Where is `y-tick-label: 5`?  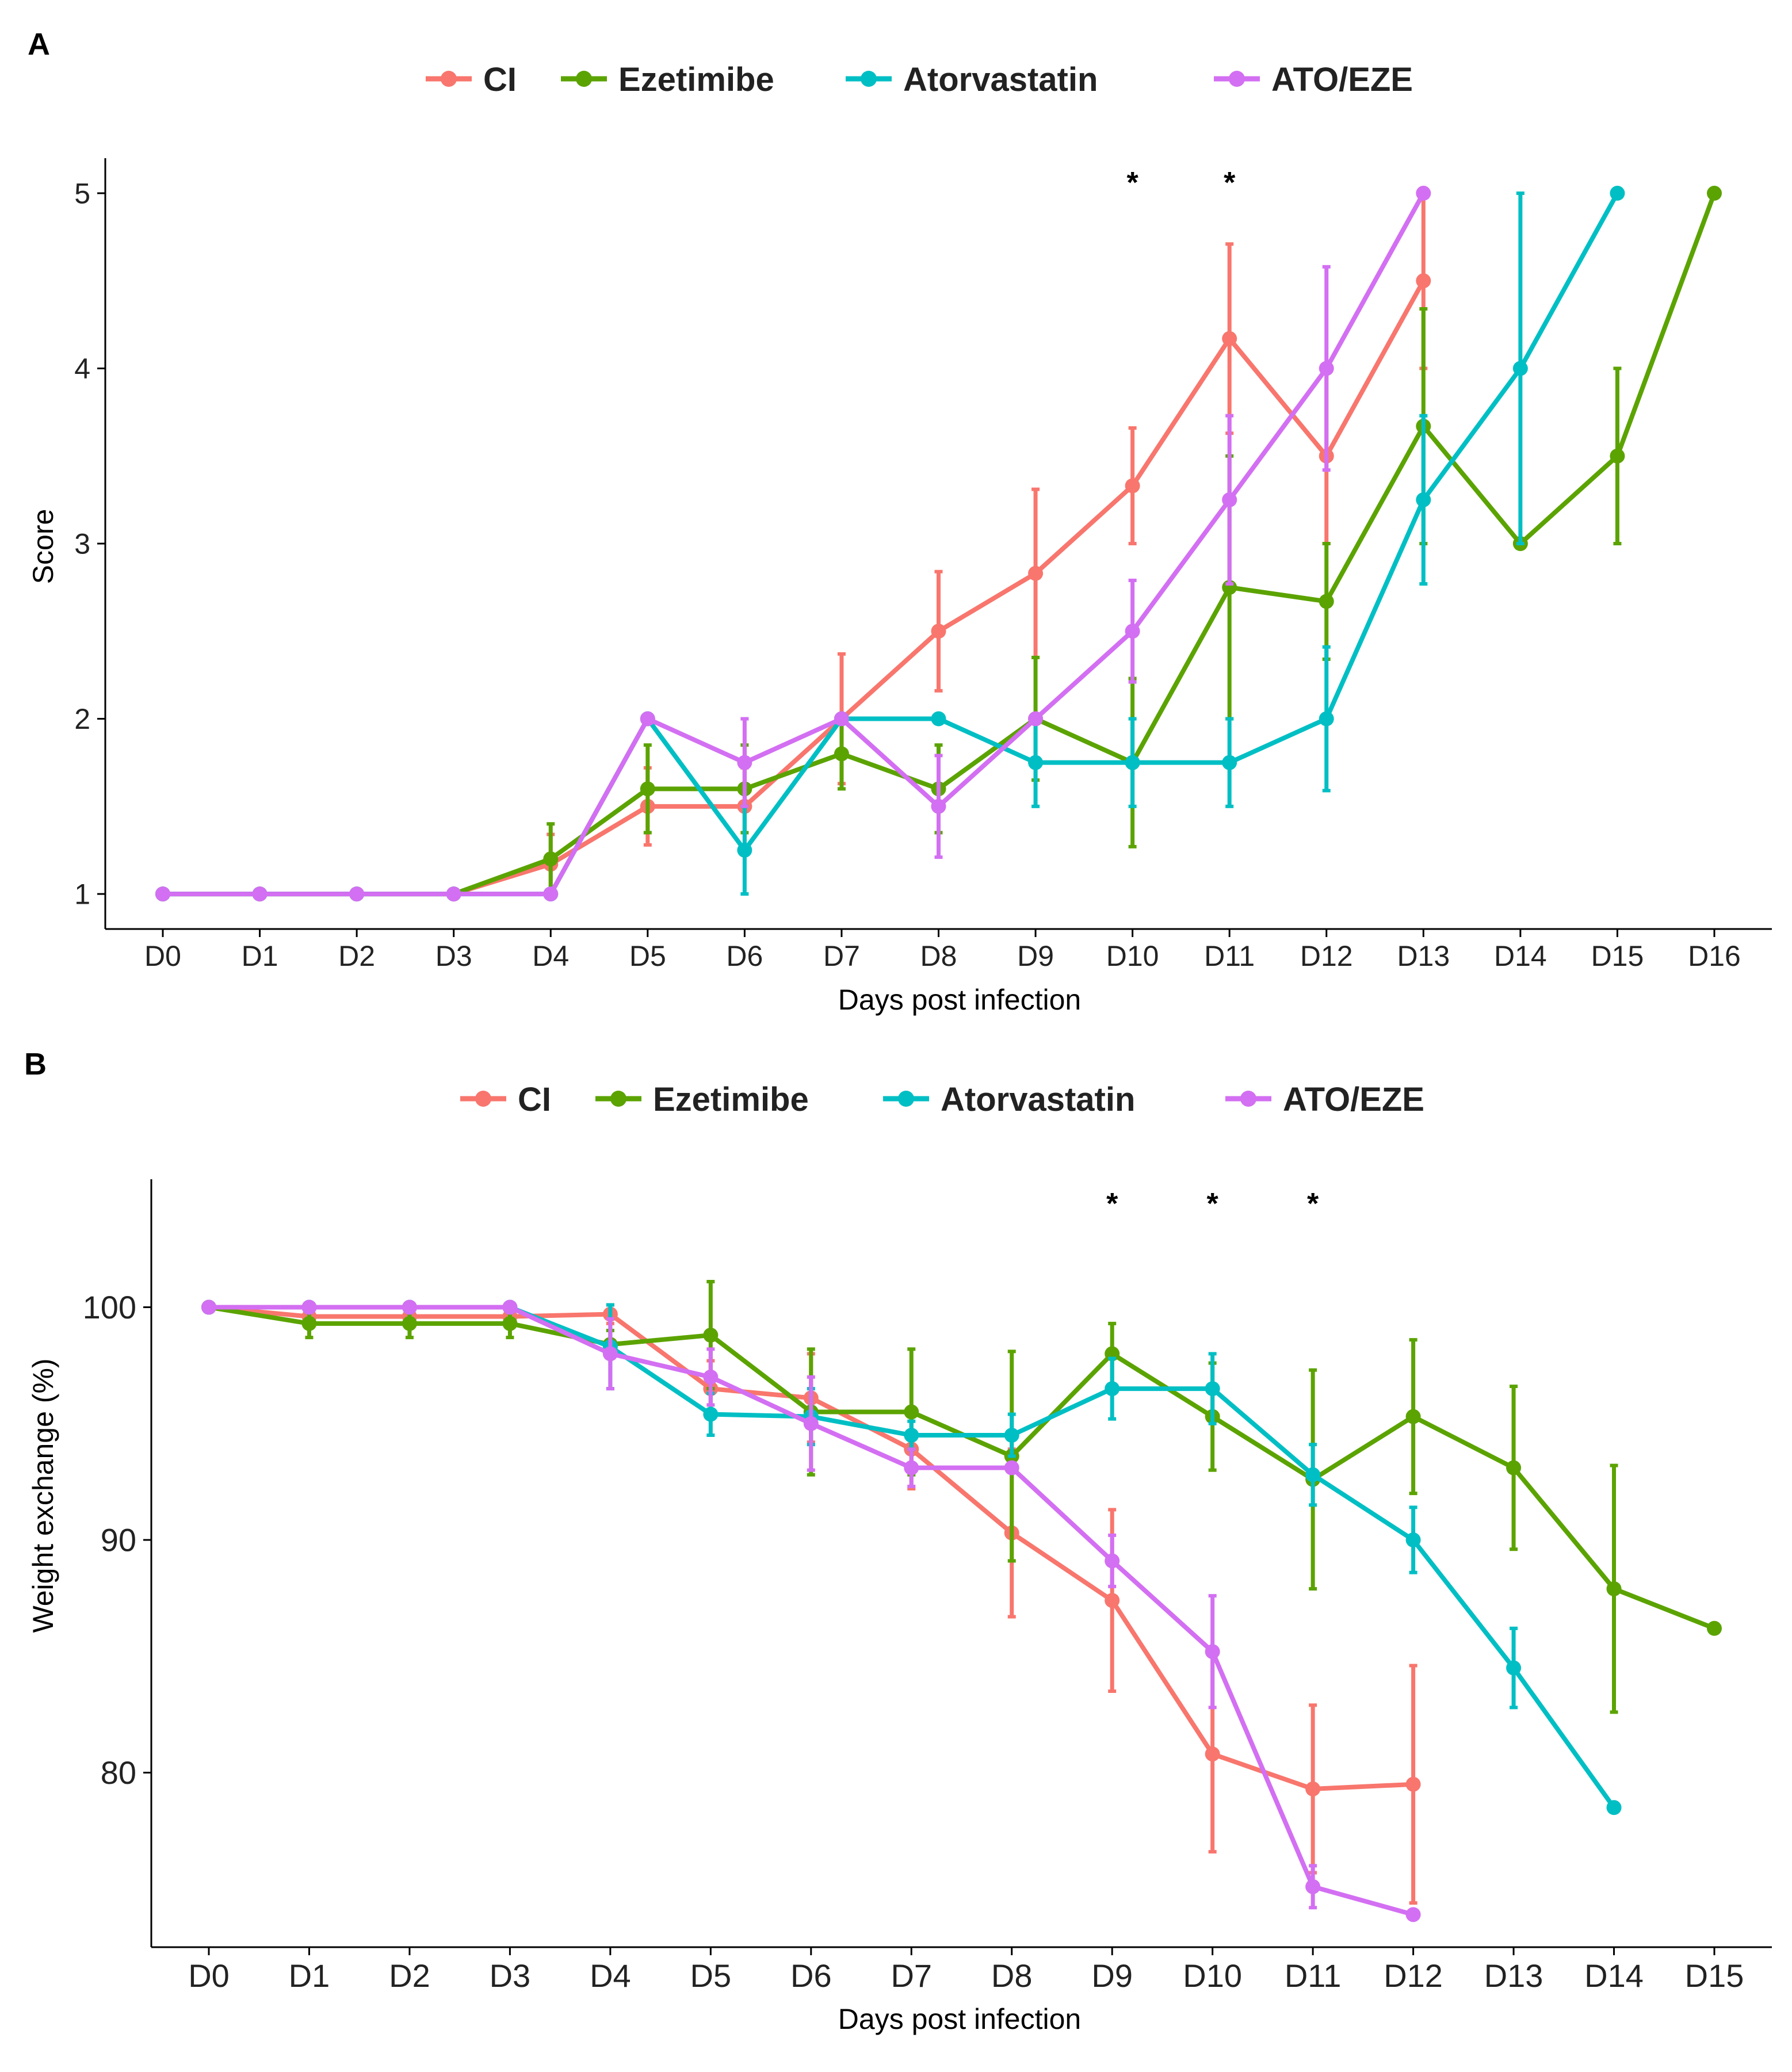
y-tick-label: 5 is located at coordinates (82, 193).